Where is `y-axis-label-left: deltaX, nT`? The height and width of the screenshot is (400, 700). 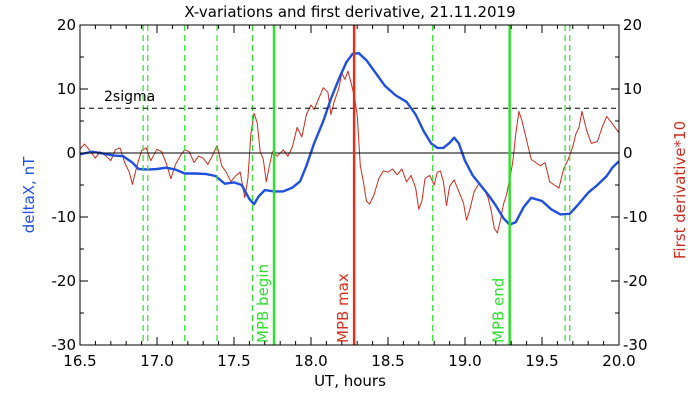 y-axis-label-left: deltaX, nT is located at coordinates (29, 194).